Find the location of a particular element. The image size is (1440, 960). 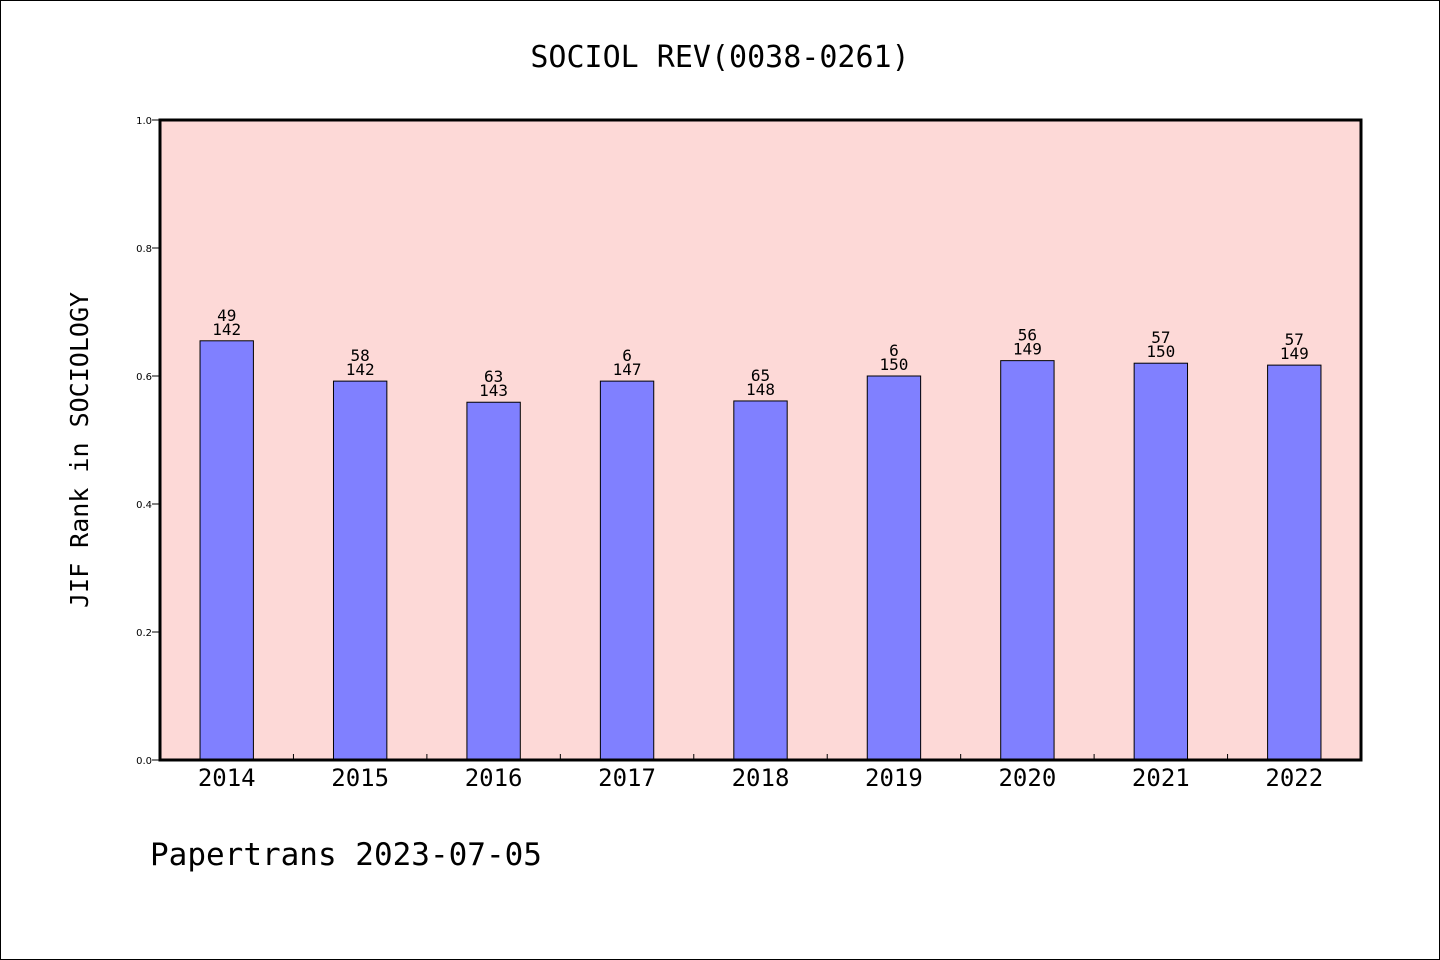

y-tick-label: 0.4 is located at coordinates (144, 505).